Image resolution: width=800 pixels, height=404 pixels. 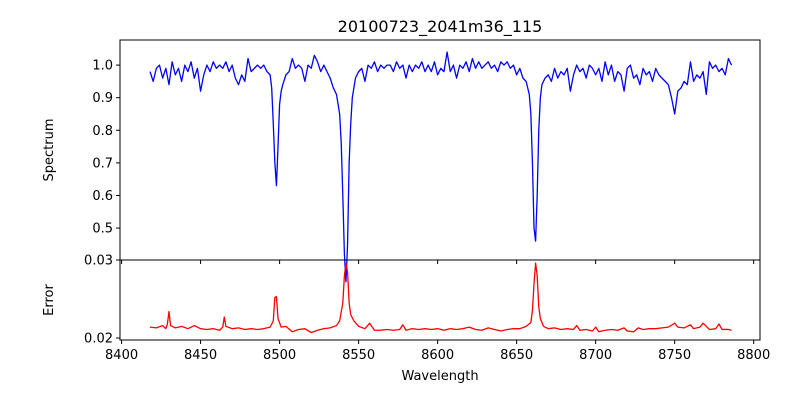 What do you see at coordinates (200, 355) in the screenshot?
I see `xtick-label: 8450` at bounding box center [200, 355].